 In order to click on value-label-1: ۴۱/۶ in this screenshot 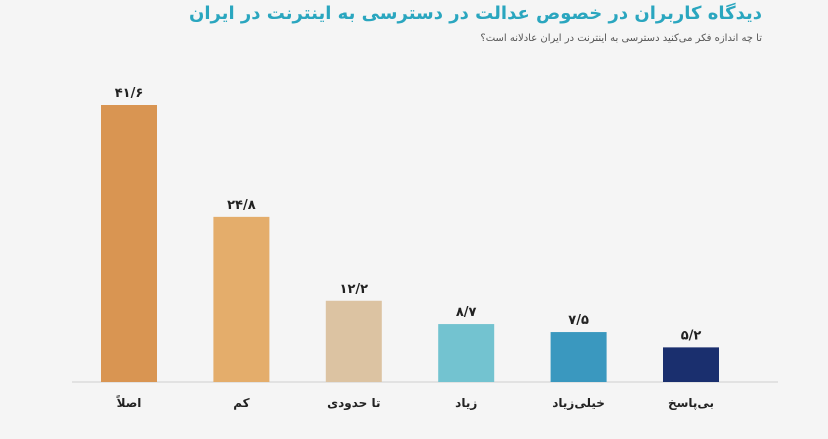, I will do `click(129, 93)`.